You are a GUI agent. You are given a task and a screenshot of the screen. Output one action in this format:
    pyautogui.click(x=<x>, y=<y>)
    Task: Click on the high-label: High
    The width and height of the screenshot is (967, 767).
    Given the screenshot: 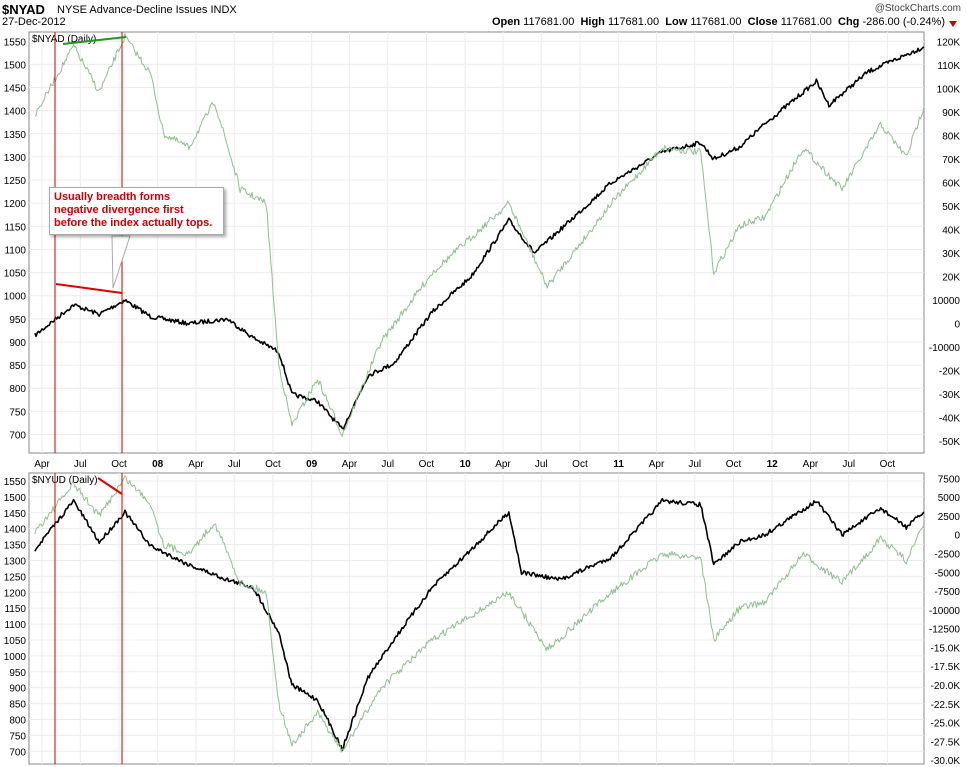 What is the action you would take?
    pyautogui.click(x=592, y=22)
    